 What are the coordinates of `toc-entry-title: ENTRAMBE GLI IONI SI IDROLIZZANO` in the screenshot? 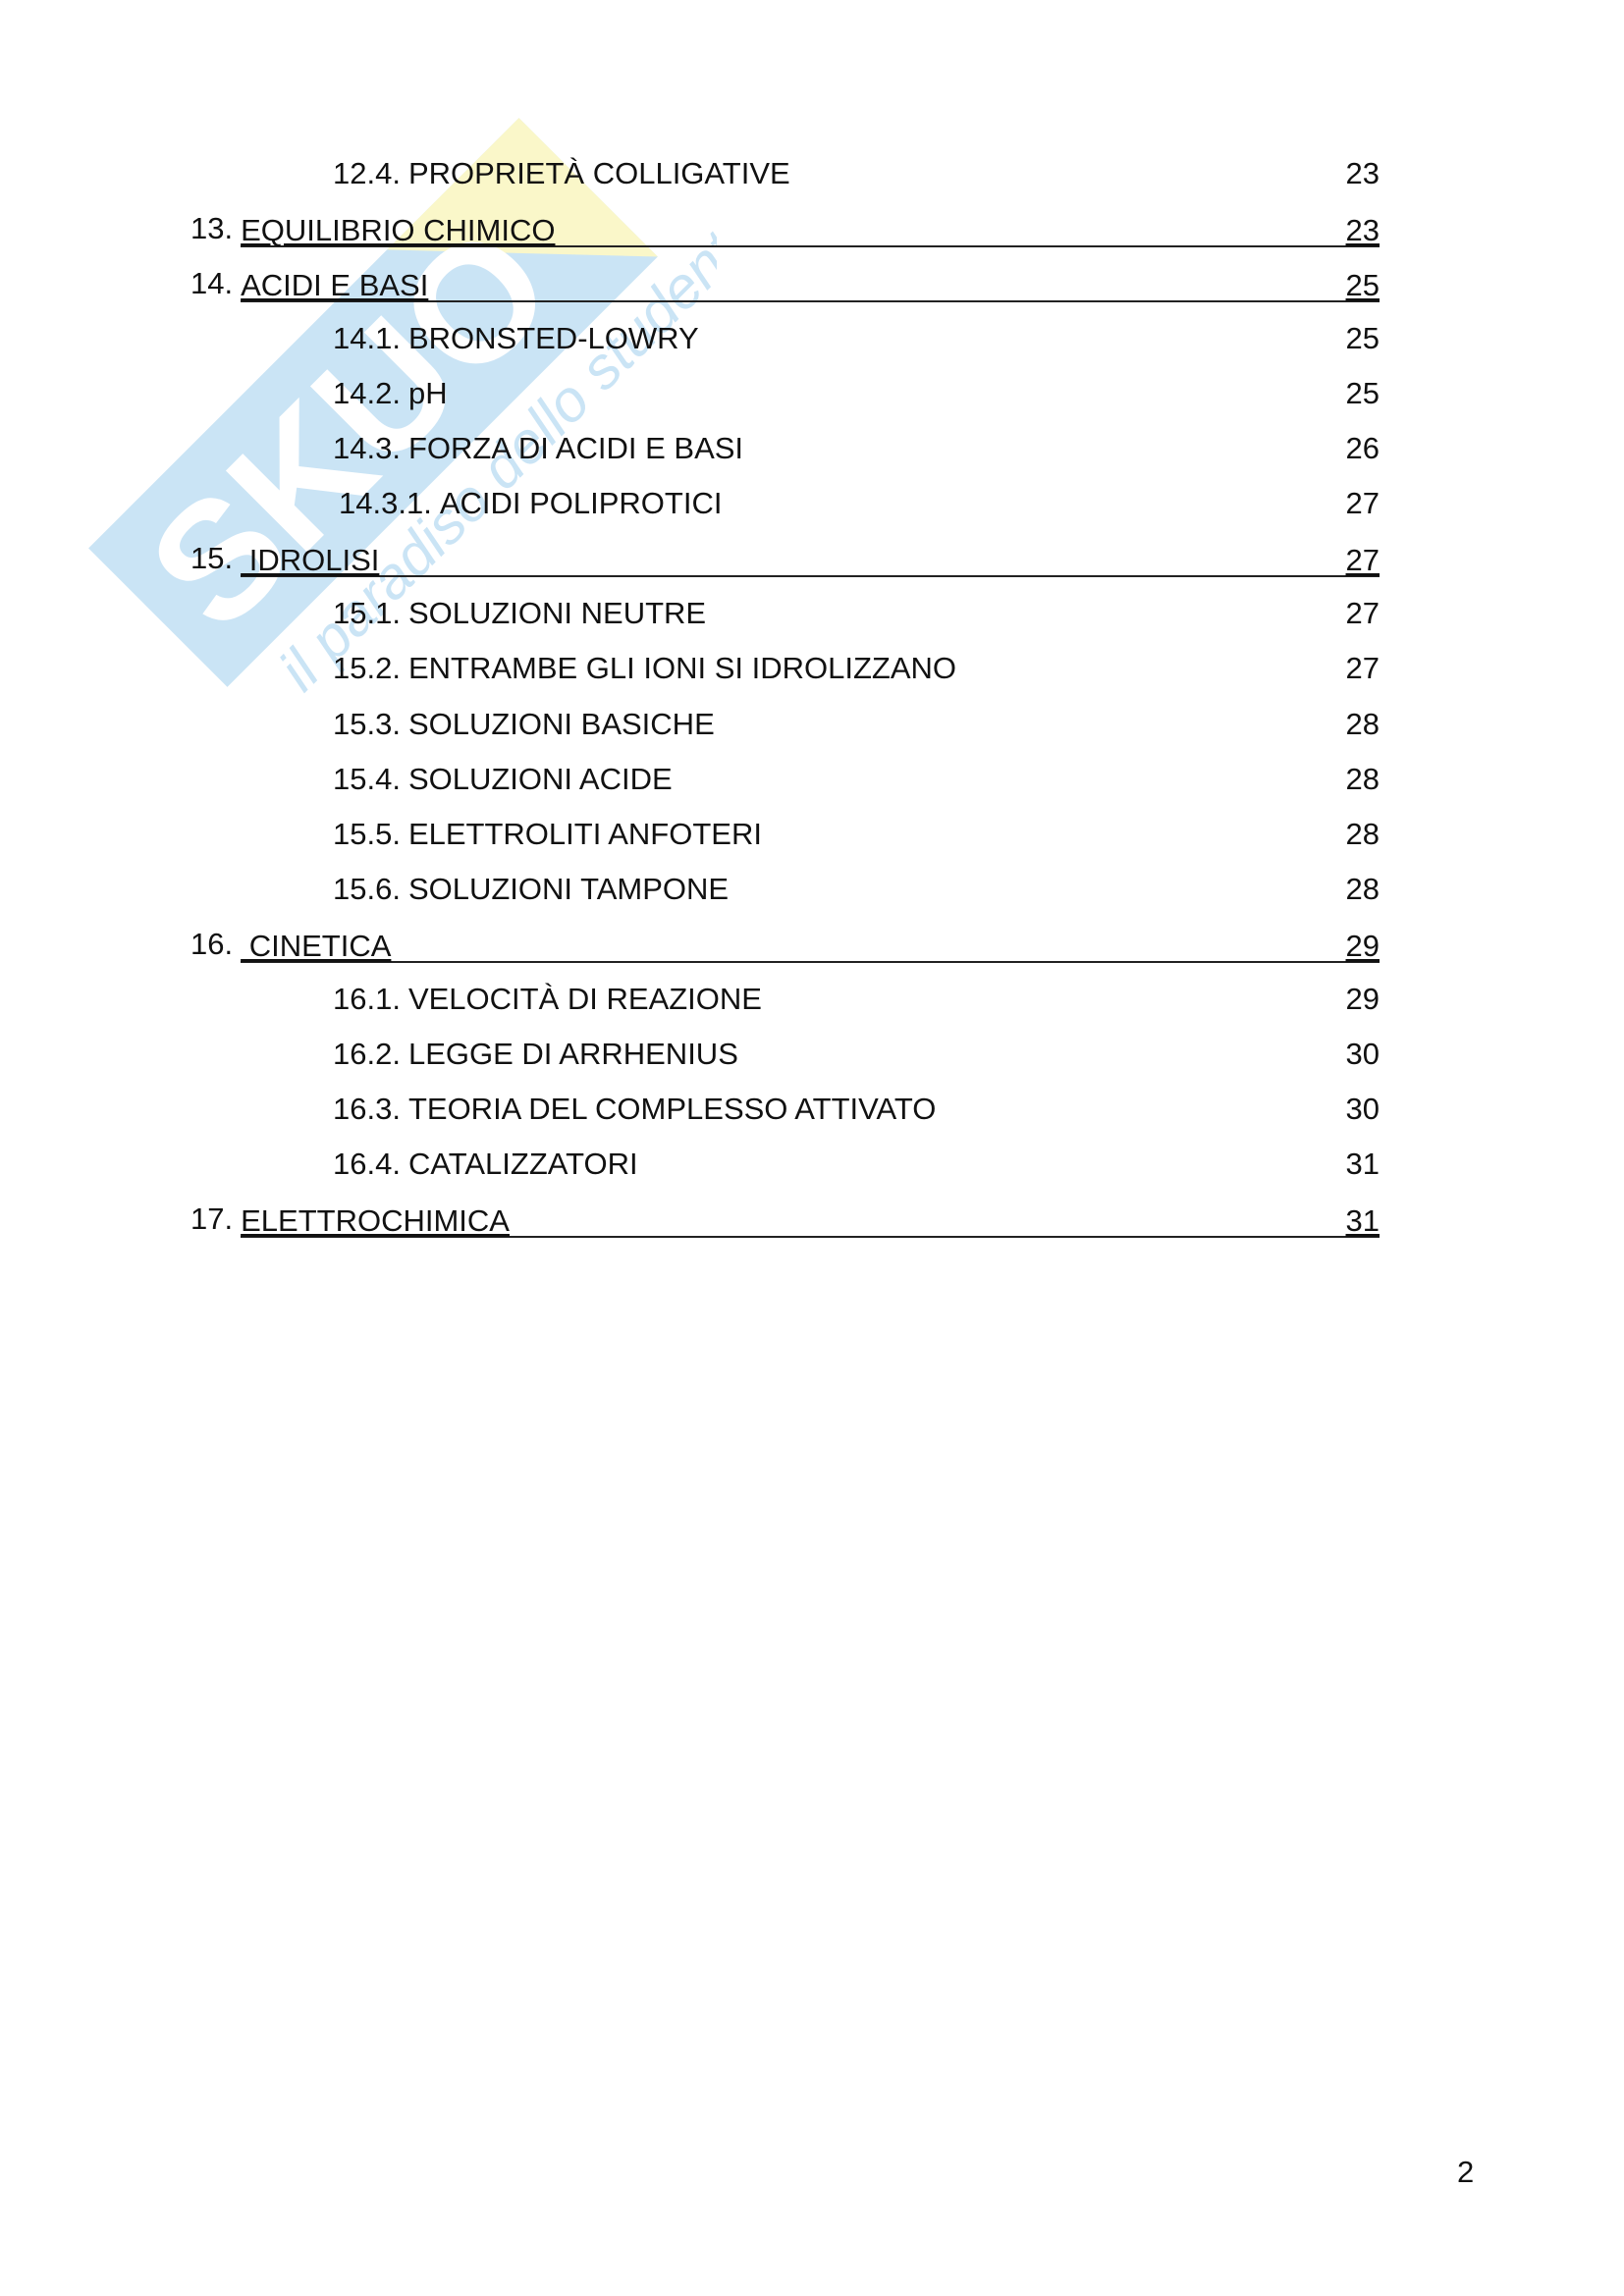 It's located at (682, 668).